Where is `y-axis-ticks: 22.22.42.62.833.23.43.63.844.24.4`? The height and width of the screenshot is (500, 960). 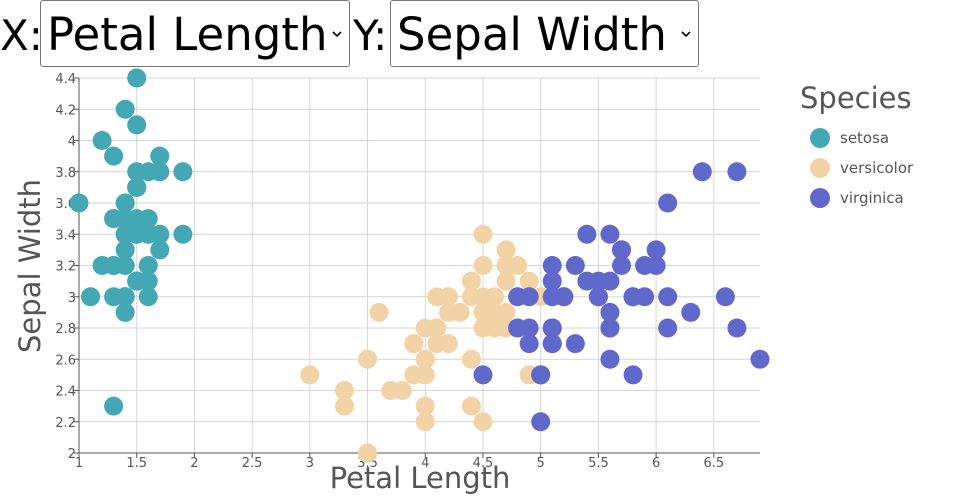
y-axis-ticks: 22.22.42.62.833.23.43.63.844.24.4 is located at coordinates (65, 267).